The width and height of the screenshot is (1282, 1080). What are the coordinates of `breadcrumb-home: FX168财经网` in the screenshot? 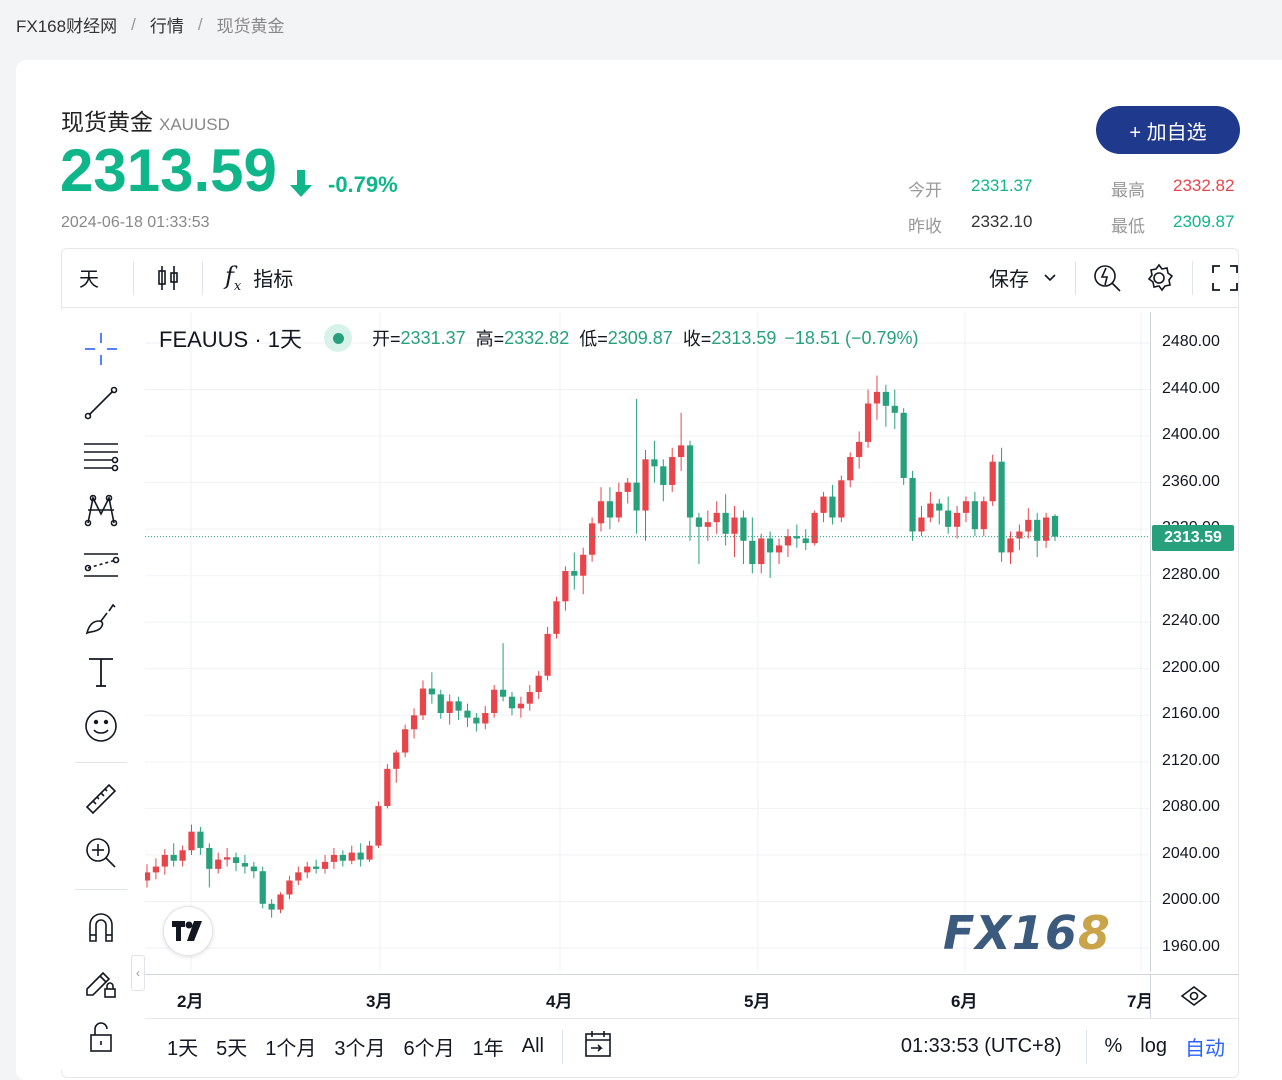 It's located at (67, 26).